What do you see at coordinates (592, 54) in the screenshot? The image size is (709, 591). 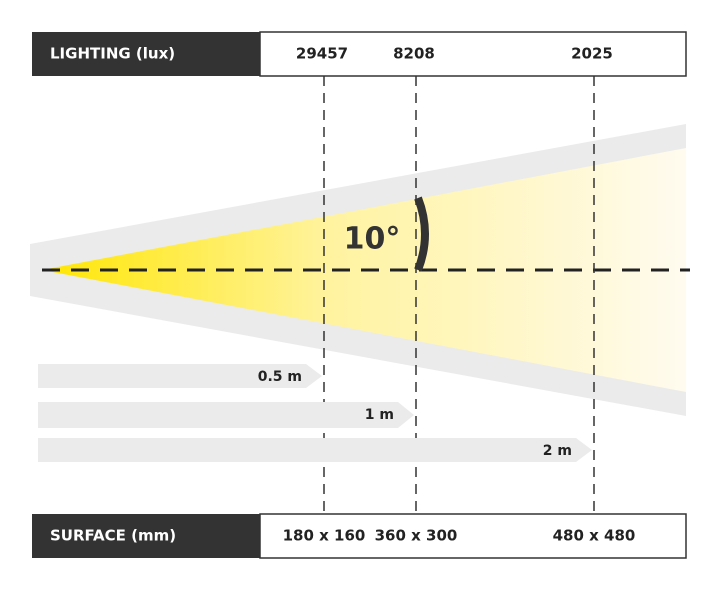 I see `lux-value: 2025` at bounding box center [592, 54].